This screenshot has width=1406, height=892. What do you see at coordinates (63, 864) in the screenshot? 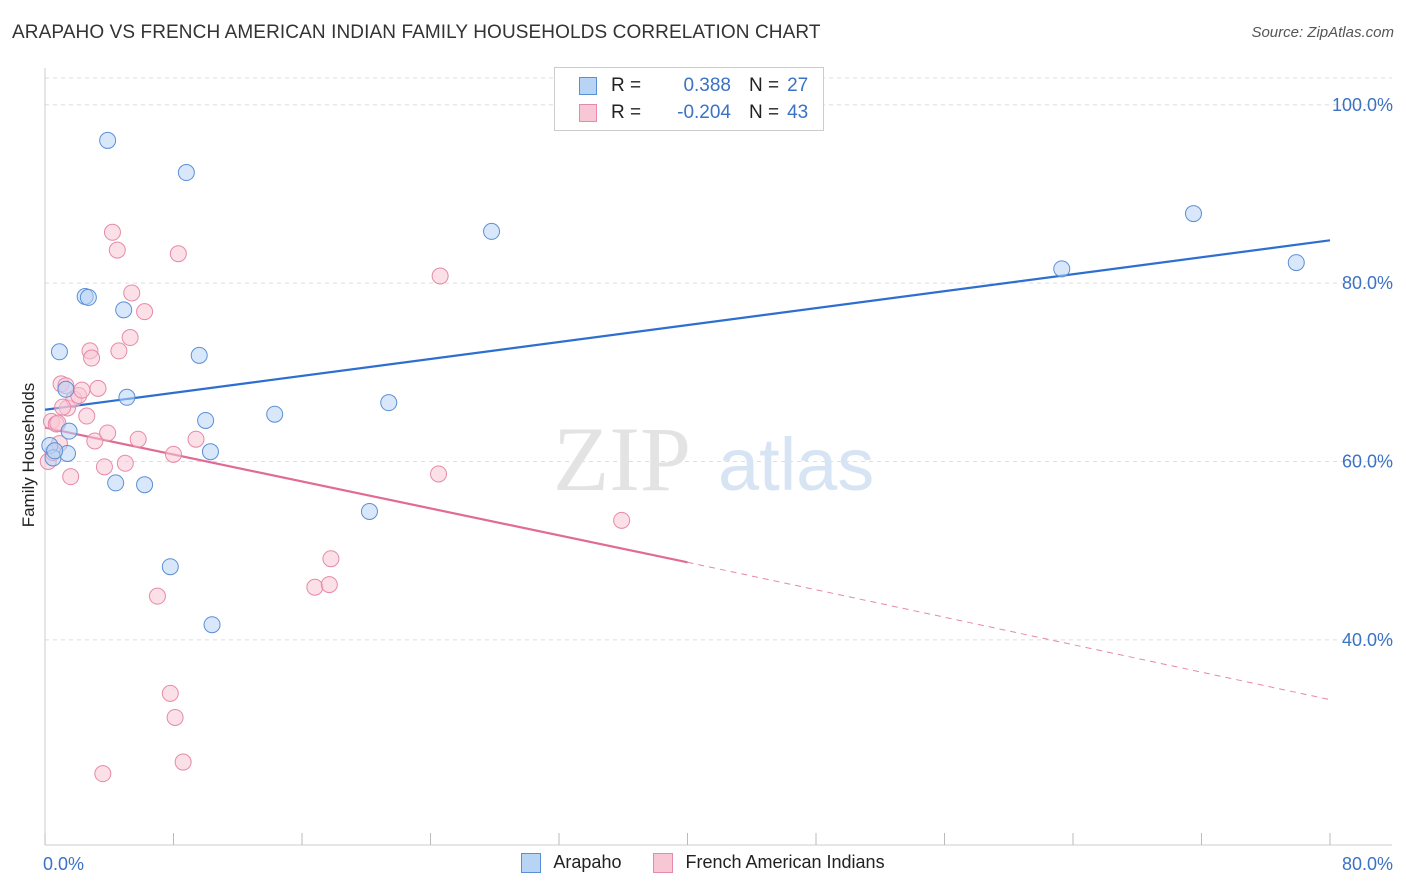
I see `x-tick-label: 0.0%` at bounding box center [63, 864].